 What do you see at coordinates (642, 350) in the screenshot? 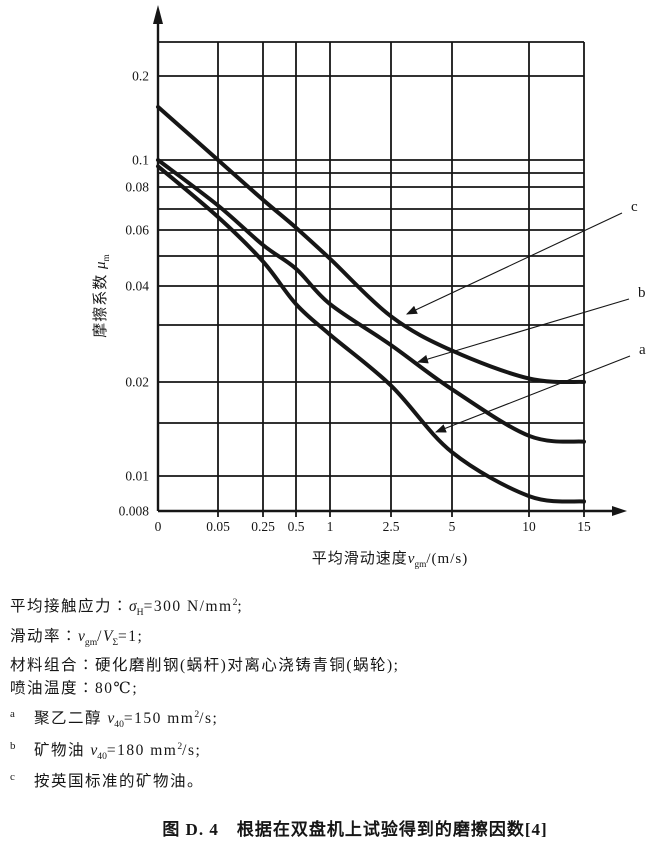
I see `curve-label-a: a` at bounding box center [642, 350].